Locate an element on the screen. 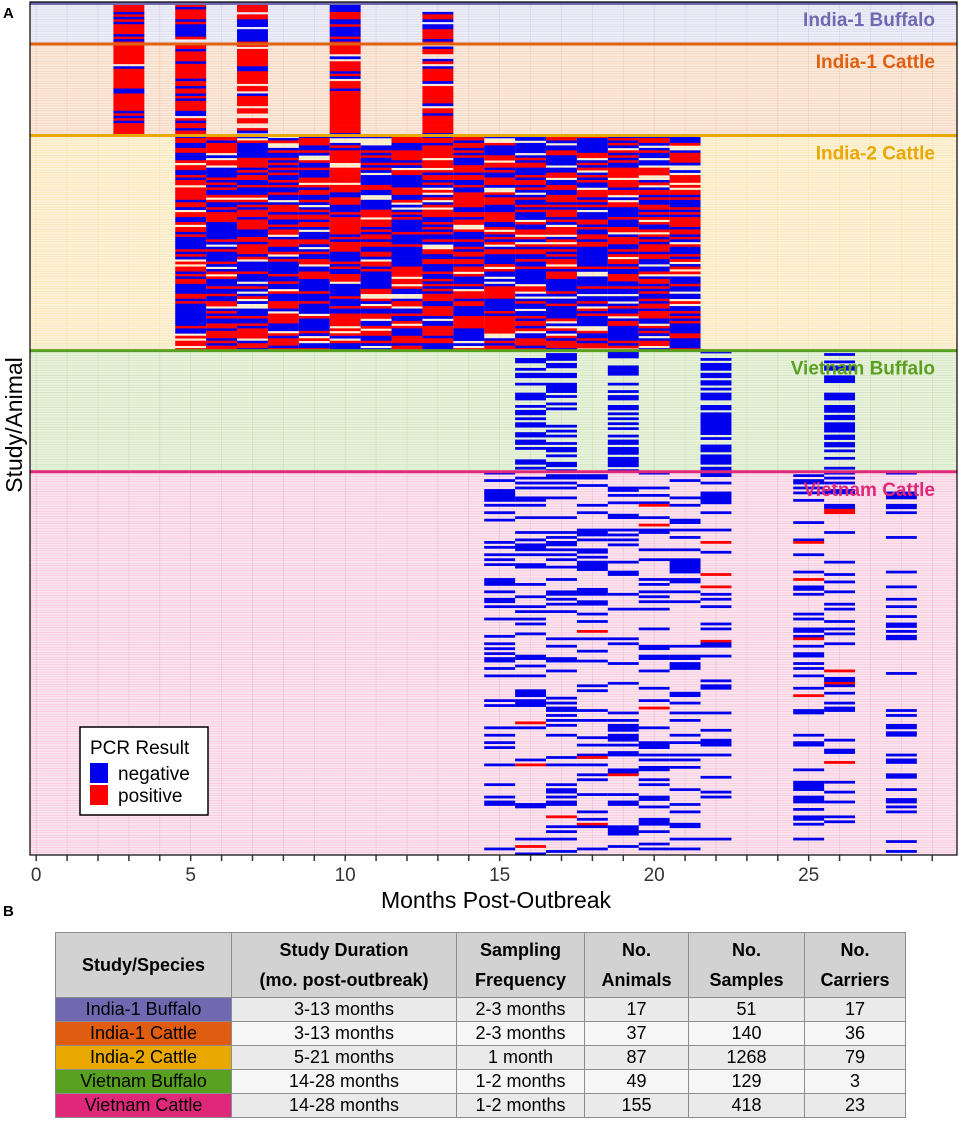 The image size is (959, 1122). group-label-text: India-1 Buffalo is located at coordinates (869, 20).